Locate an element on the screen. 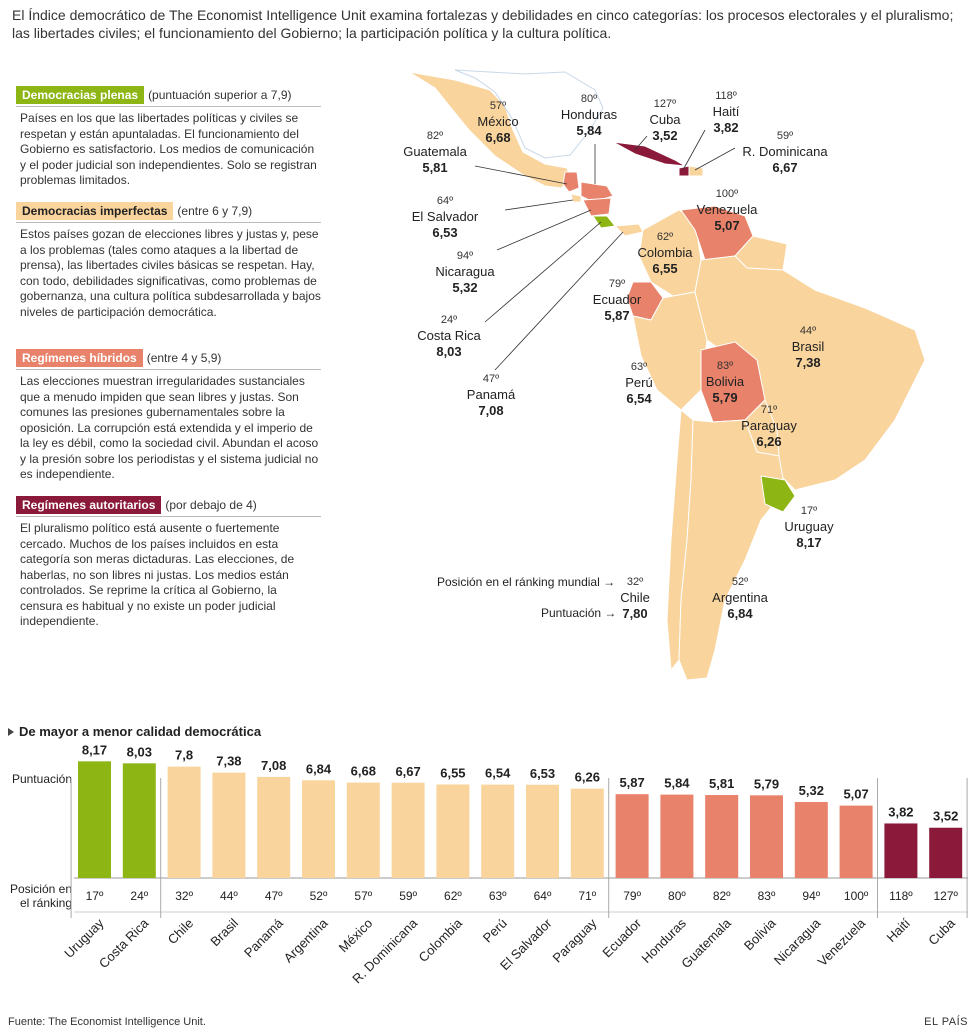 Image resolution: width=980 pixels, height=1034 pixels. nicaragua-shape is located at coordinates (597, 207).